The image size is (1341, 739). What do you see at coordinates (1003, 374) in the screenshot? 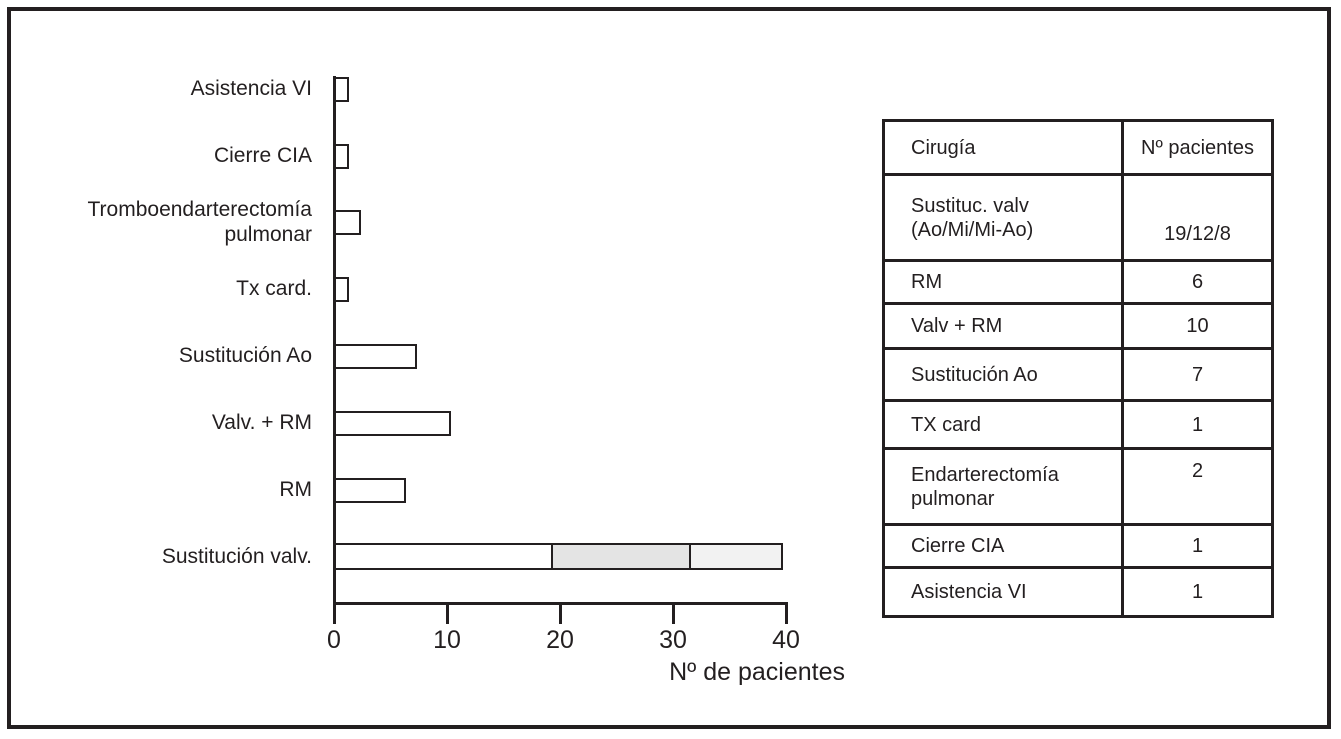
I see `surgery-name-cell: Sustitución Ao` at bounding box center [1003, 374].